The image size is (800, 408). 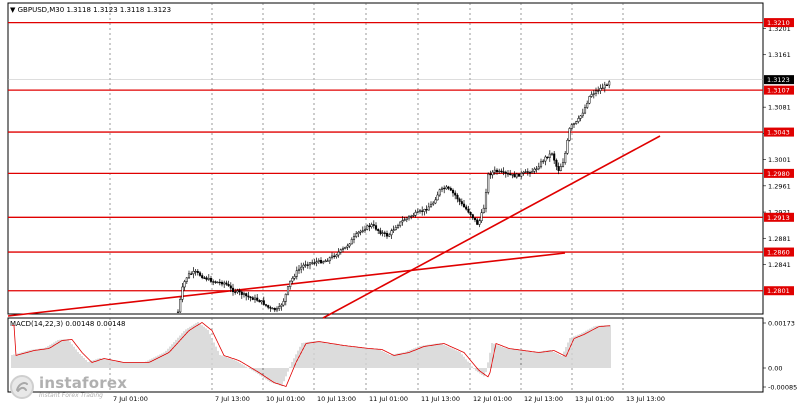 What do you see at coordinates (13, 10) in the screenshot?
I see `collapse-triangle-icon: ▼` at bounding box center [13, 10].